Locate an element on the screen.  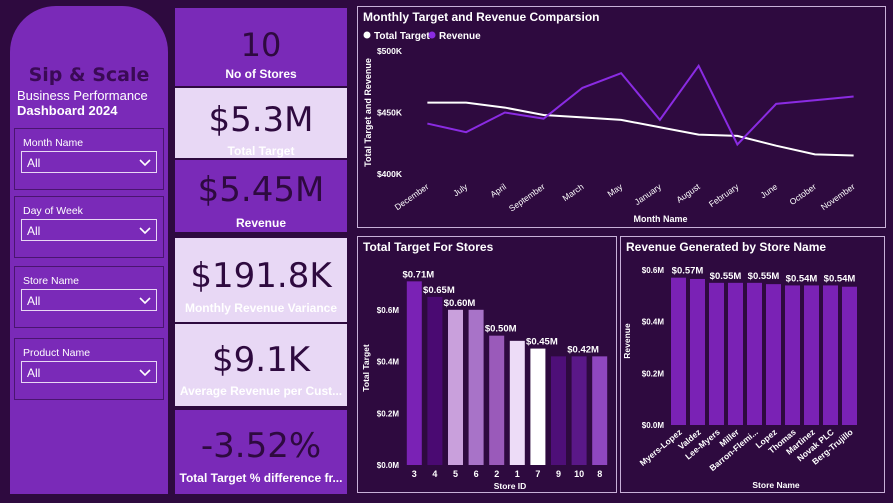
x-axis-label: Store Name is located at coordinates (776, 485).